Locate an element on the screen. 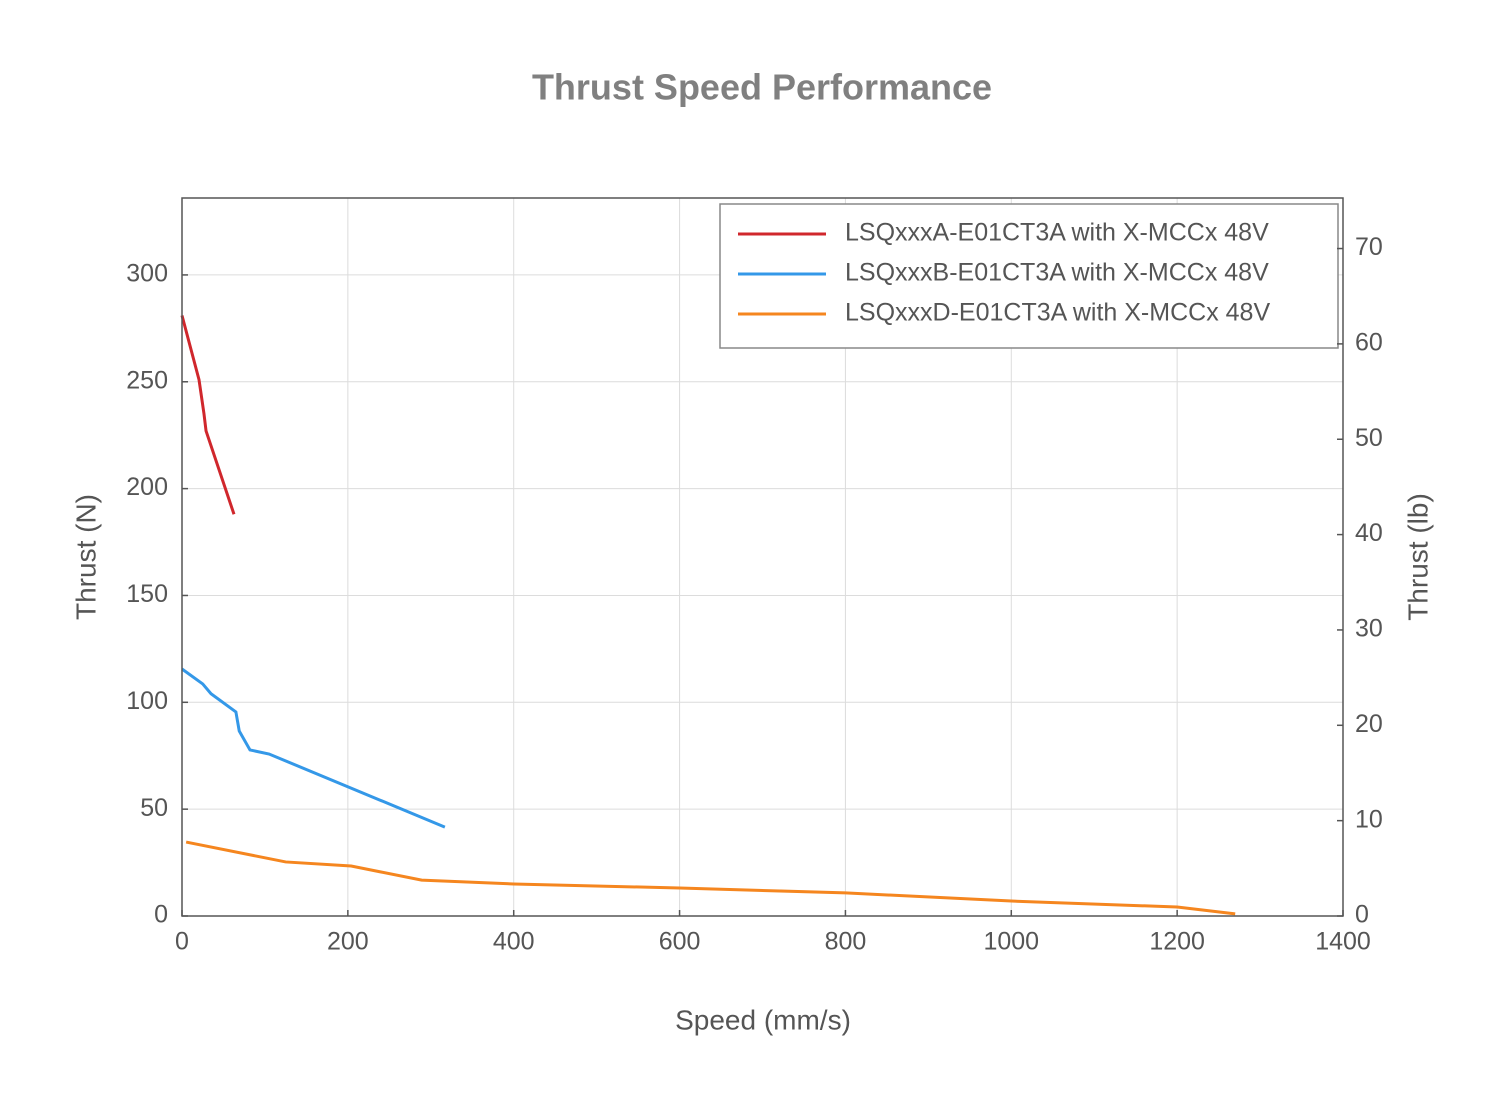 This screenshot has width=1510, height=1118. x-axis-label: Speed (mm/s) is located at coordinates (763, 1019).